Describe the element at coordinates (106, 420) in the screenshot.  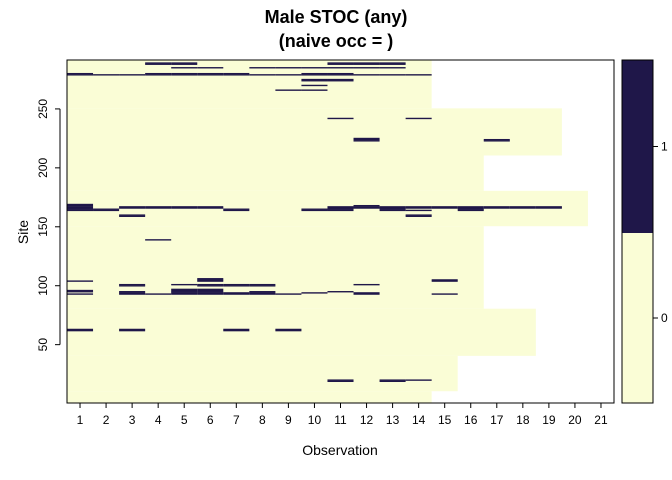
I see `x-tick-label: 2` at that location.